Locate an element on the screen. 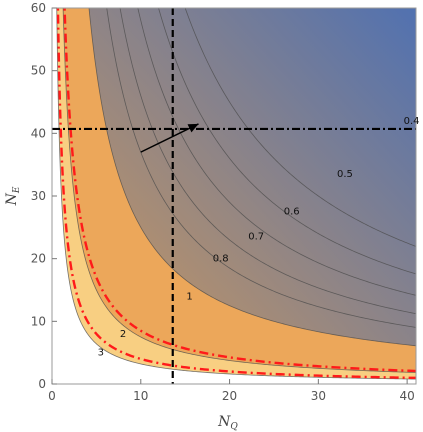  arrow-shaft is located at coordinates (169, 138).